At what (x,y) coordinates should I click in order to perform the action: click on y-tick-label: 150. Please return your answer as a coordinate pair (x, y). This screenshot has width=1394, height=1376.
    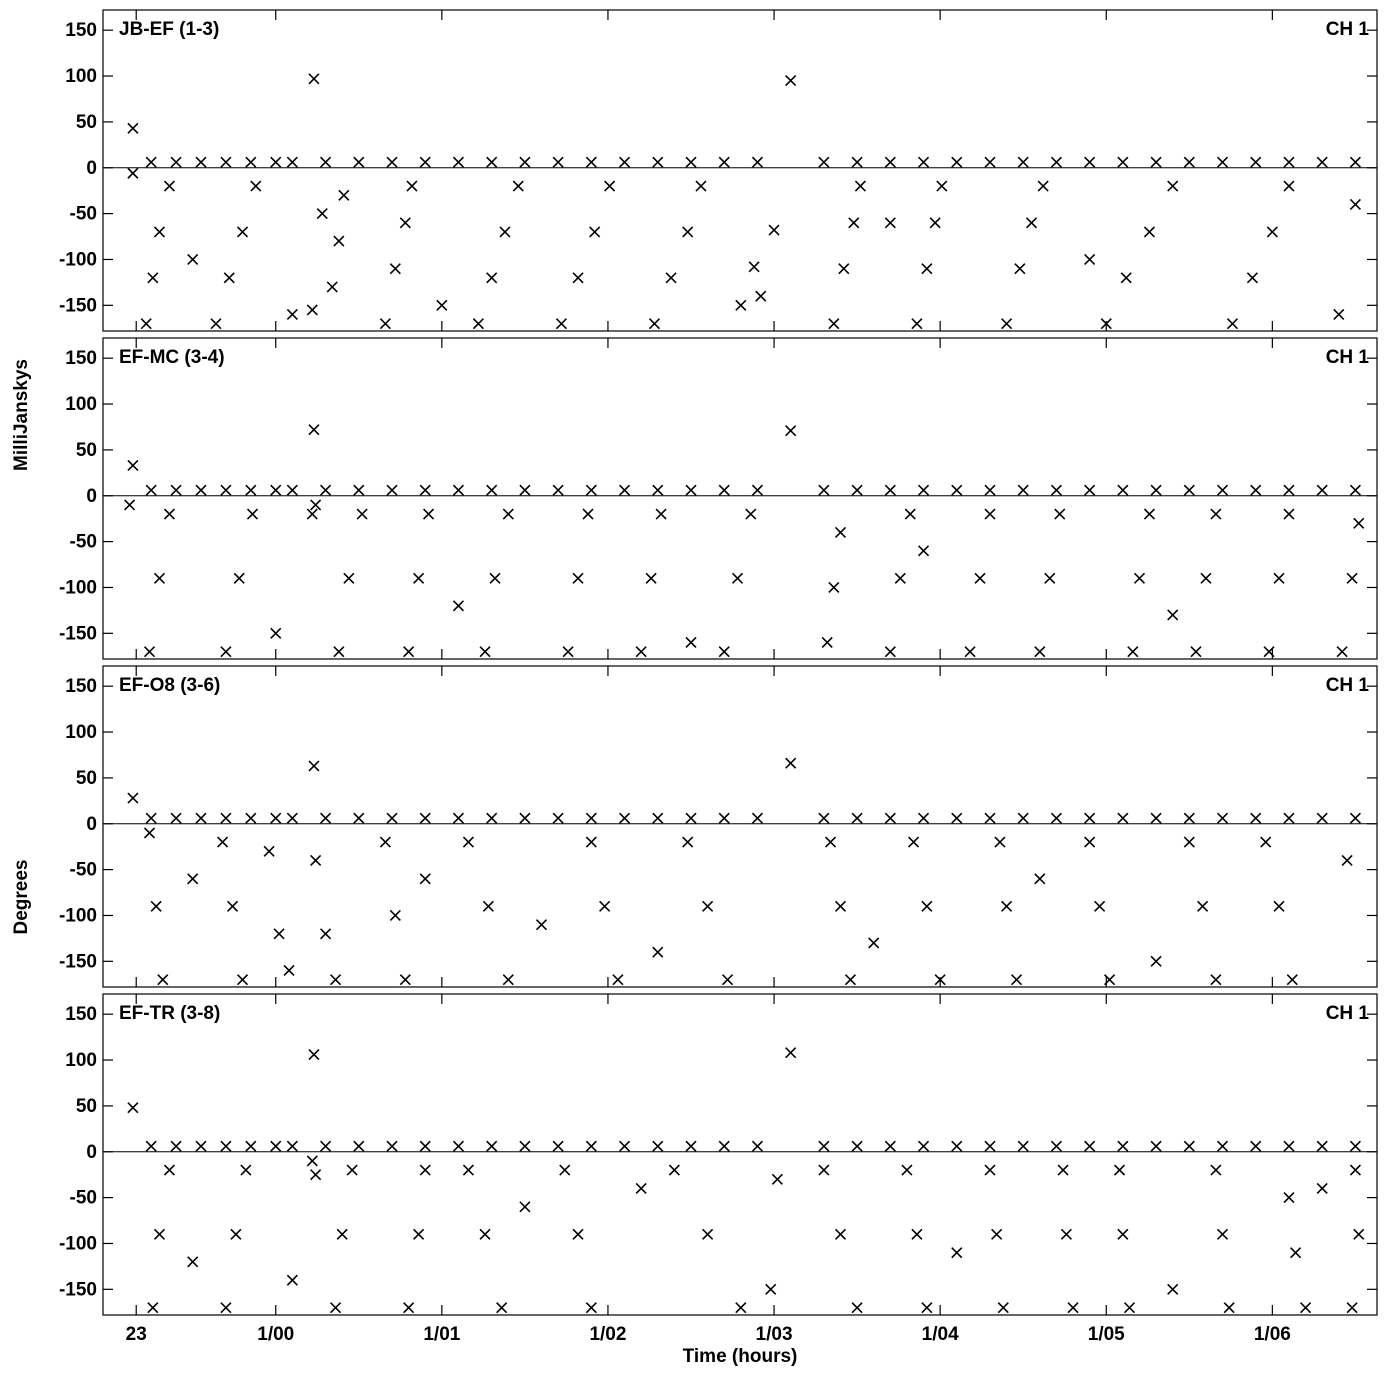
    Looking at the image, I should click on (81, 30).